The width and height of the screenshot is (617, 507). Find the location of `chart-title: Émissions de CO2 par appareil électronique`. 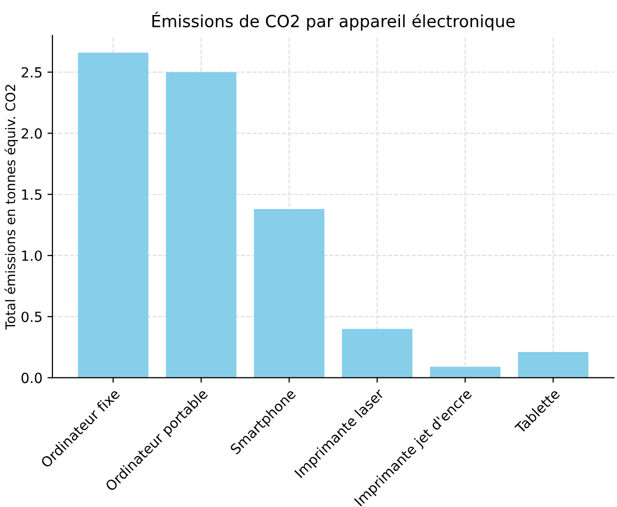

chart-title: Émissions de CO2 par appareil électronique is located at coordinates (333, 21).